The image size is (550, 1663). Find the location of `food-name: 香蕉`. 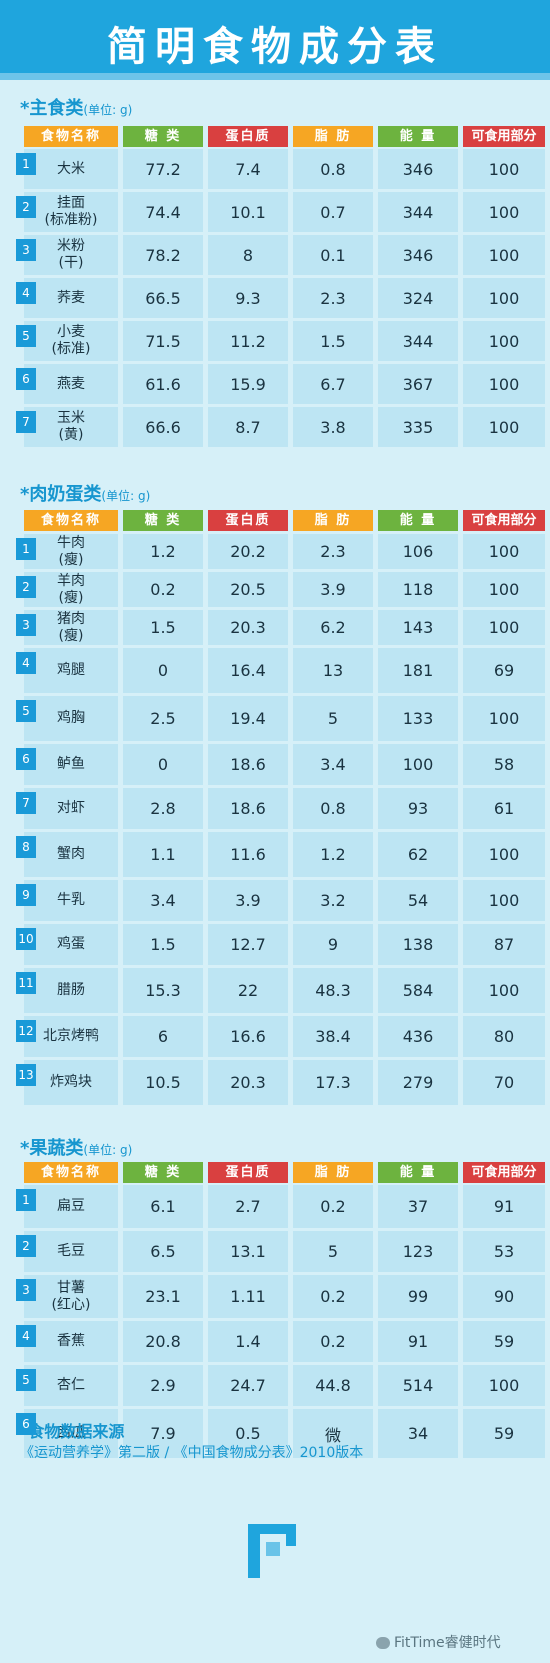

food-name: 香蕉 is located at coordinates (71, 1341).